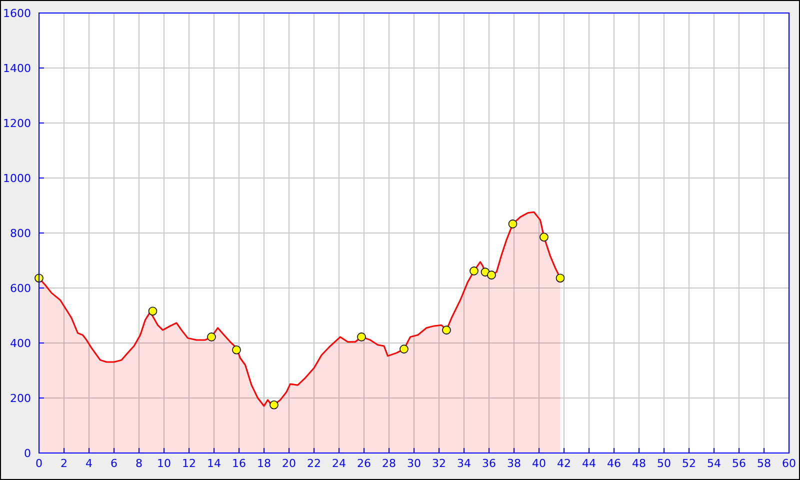 The image size is (800, 480). What do you see at coordinates (17, 13) in the screenshot?
I see `y-tick-label: 1600` at bounding box center [17, 13].